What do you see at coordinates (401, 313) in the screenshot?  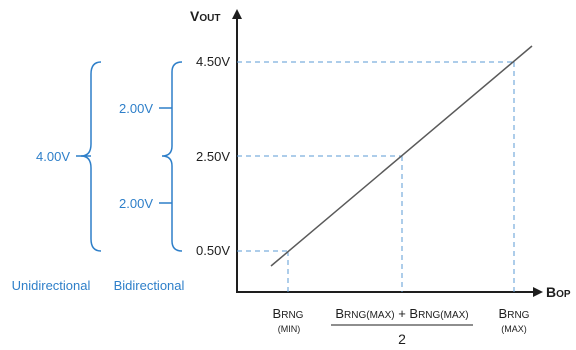 I see `x-label-mid-numerator: BRNG(MAX) + BRNG(MAX)` at bounding box center [401, 313].